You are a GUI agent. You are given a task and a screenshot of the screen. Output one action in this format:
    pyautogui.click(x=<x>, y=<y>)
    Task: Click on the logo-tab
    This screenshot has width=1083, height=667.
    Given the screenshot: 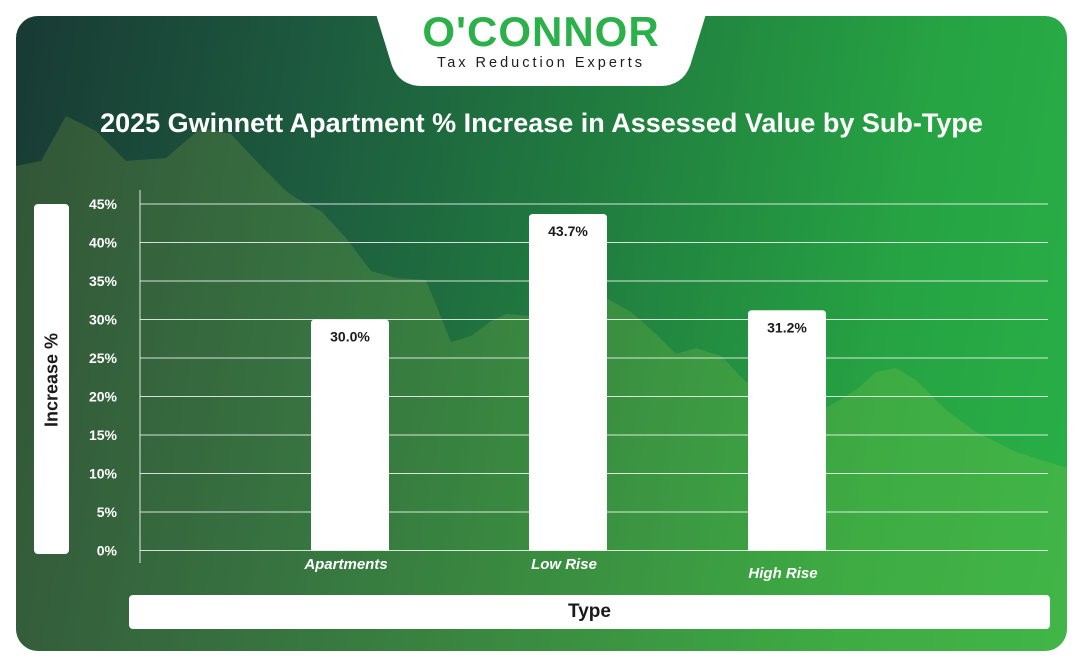 What is the action you would take?
    pyautogui.click(x=541, y=43)
    